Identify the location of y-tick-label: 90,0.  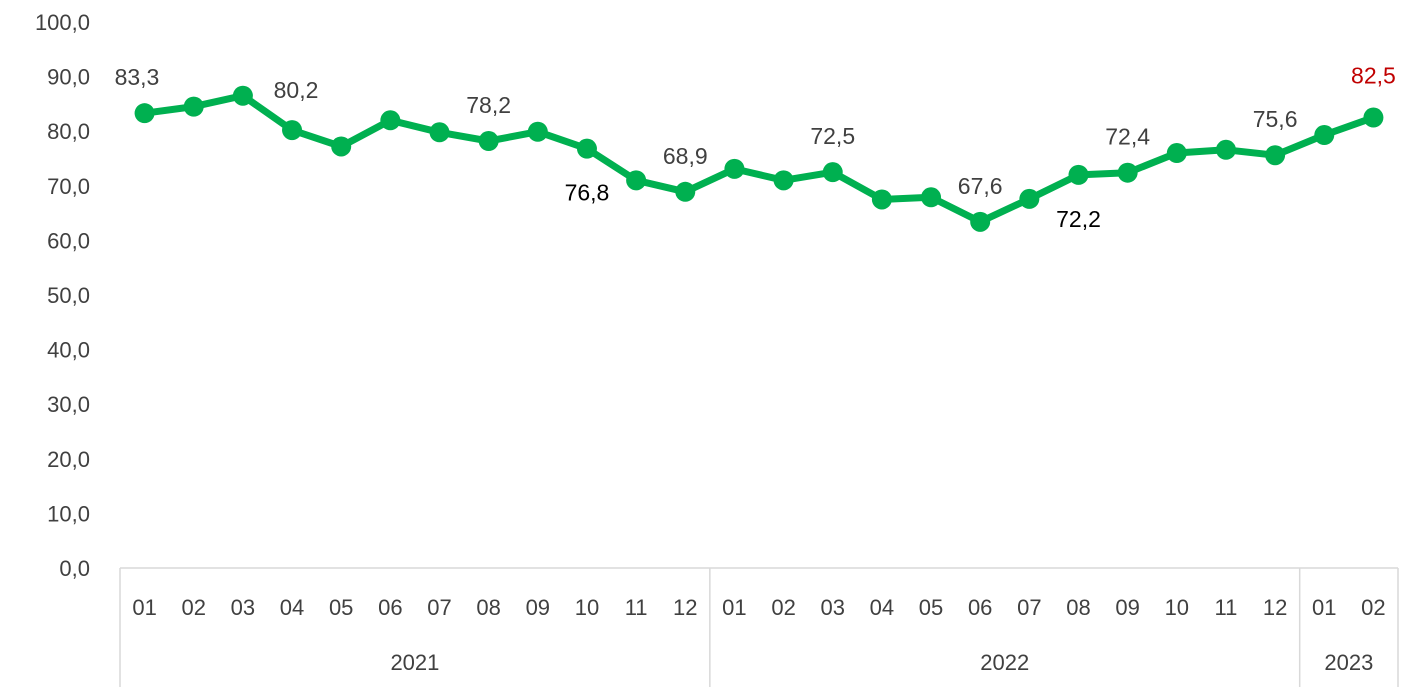
(68, 77).